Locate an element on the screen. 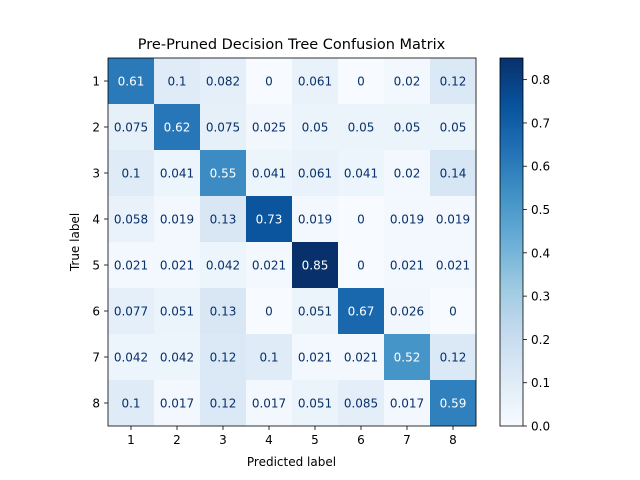 The image size is (640, 480). colorbar-tick-label: 0.6 is located at coordinates (540, 167).